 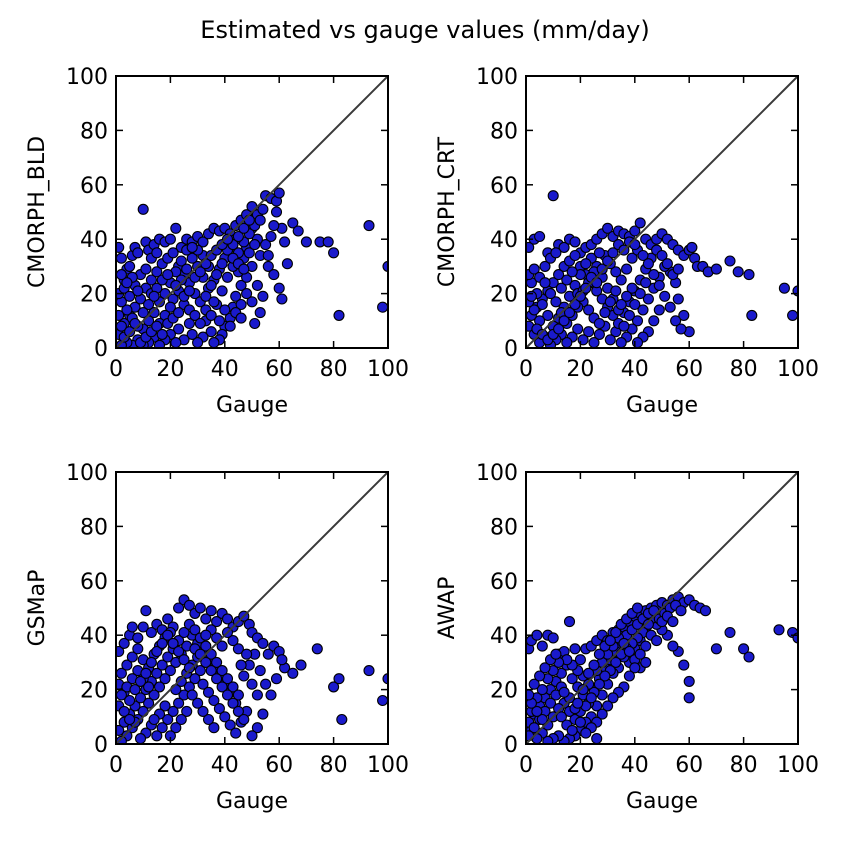 I want to click on x-axis-label: Gauge, so click(x=252, y=405).